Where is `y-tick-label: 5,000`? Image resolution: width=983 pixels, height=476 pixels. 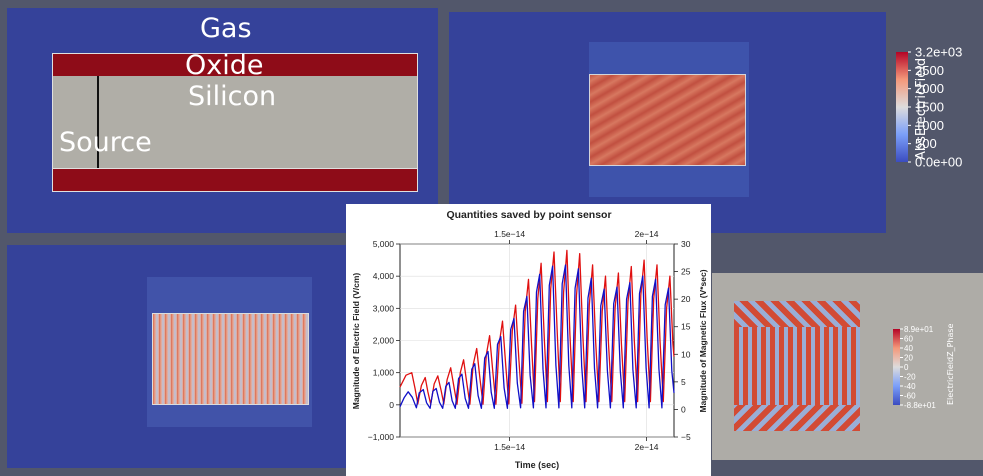
y-tick-label: 5,000 is located at coordinates (384, 244).